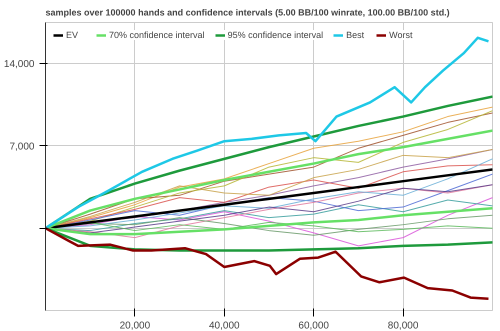  I want to click on legend-label: Best, so click(356, 35).